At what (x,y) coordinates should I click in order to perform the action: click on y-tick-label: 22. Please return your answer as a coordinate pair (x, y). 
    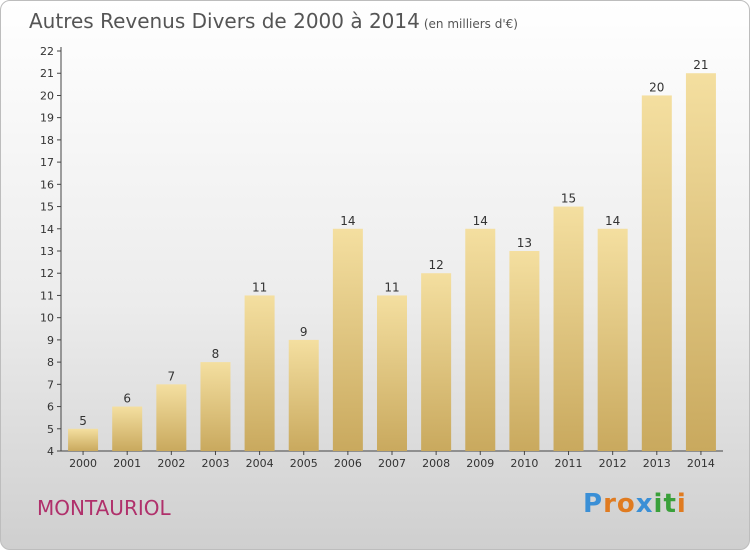
    Looking at the image, I should click on (47, 51).